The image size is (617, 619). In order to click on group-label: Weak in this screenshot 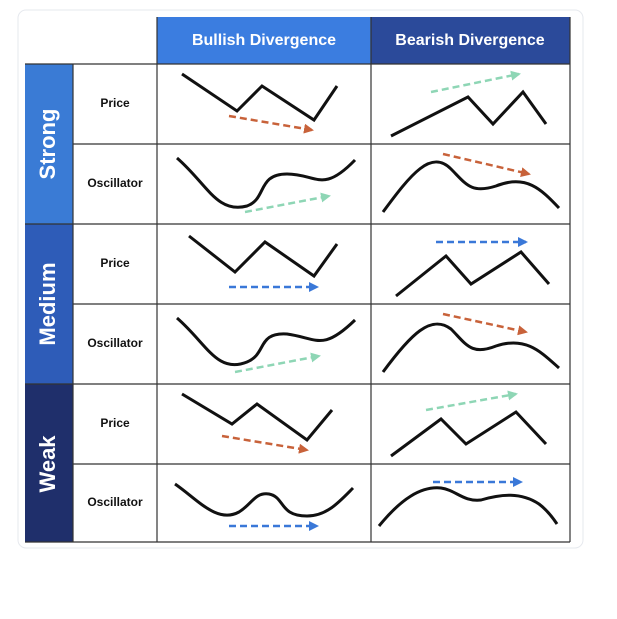, I will do `click(47, 464)`.